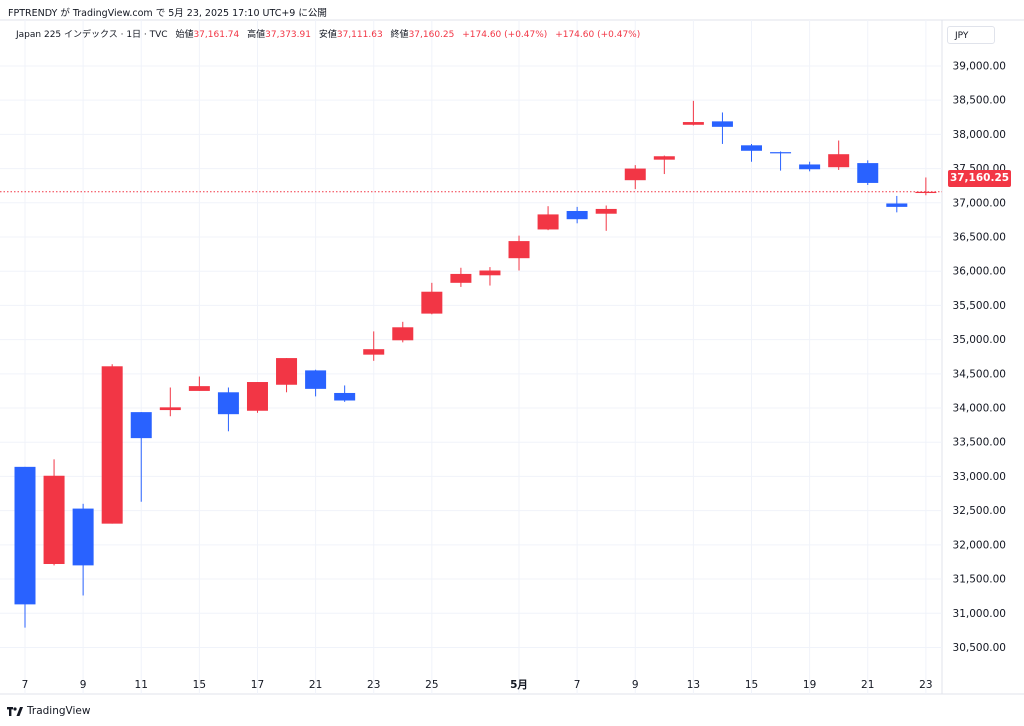 The height and width of the screenshot is (726, 1024). I want to click on tradingview-brand: TradingView, so click(48, 711).